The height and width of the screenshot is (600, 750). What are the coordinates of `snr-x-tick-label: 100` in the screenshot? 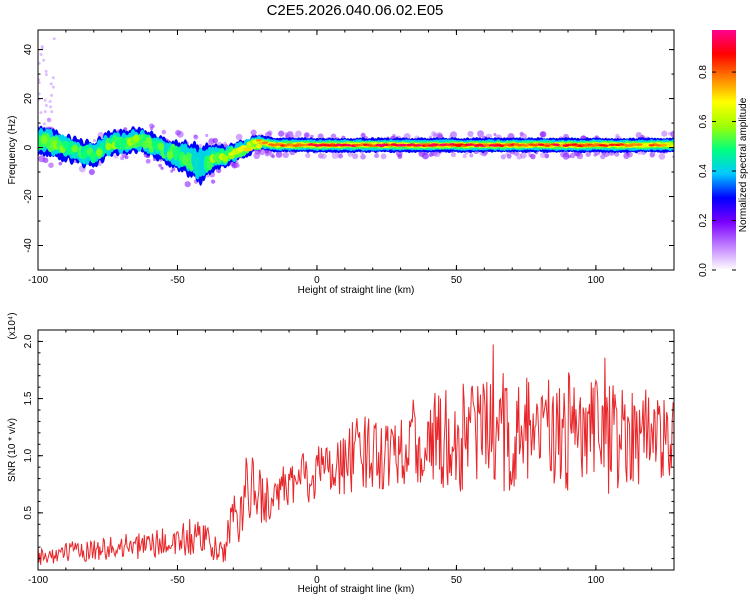 It's located at (596, 580).